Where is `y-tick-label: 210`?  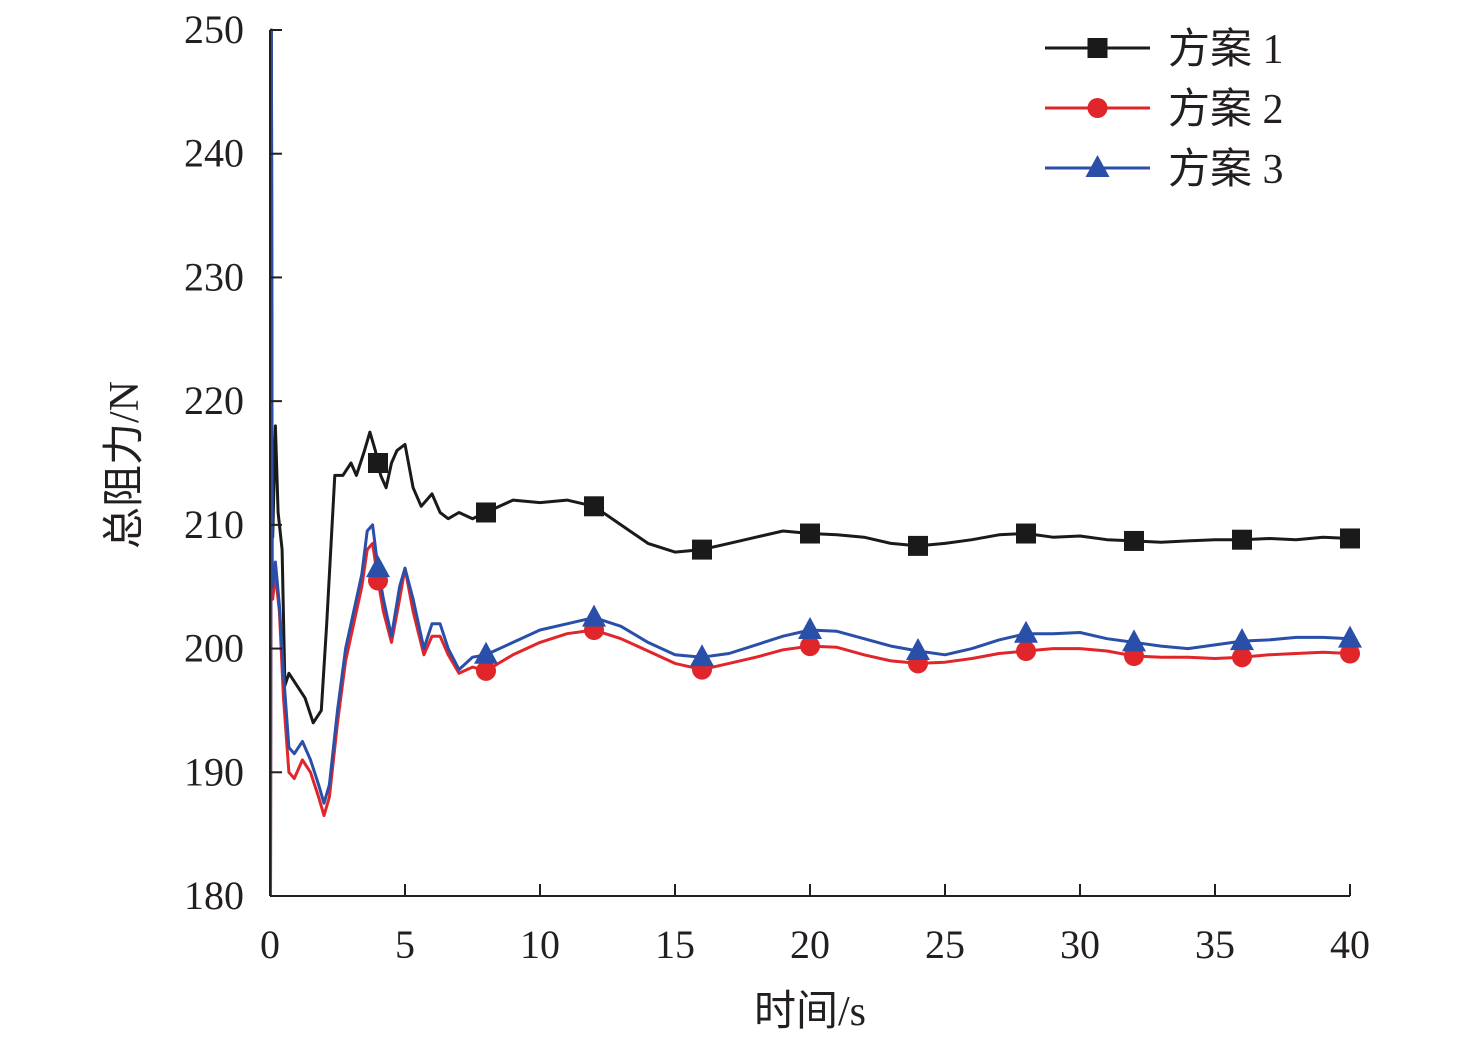
y-tick-label: 210 is located at coordinates (214, 524).